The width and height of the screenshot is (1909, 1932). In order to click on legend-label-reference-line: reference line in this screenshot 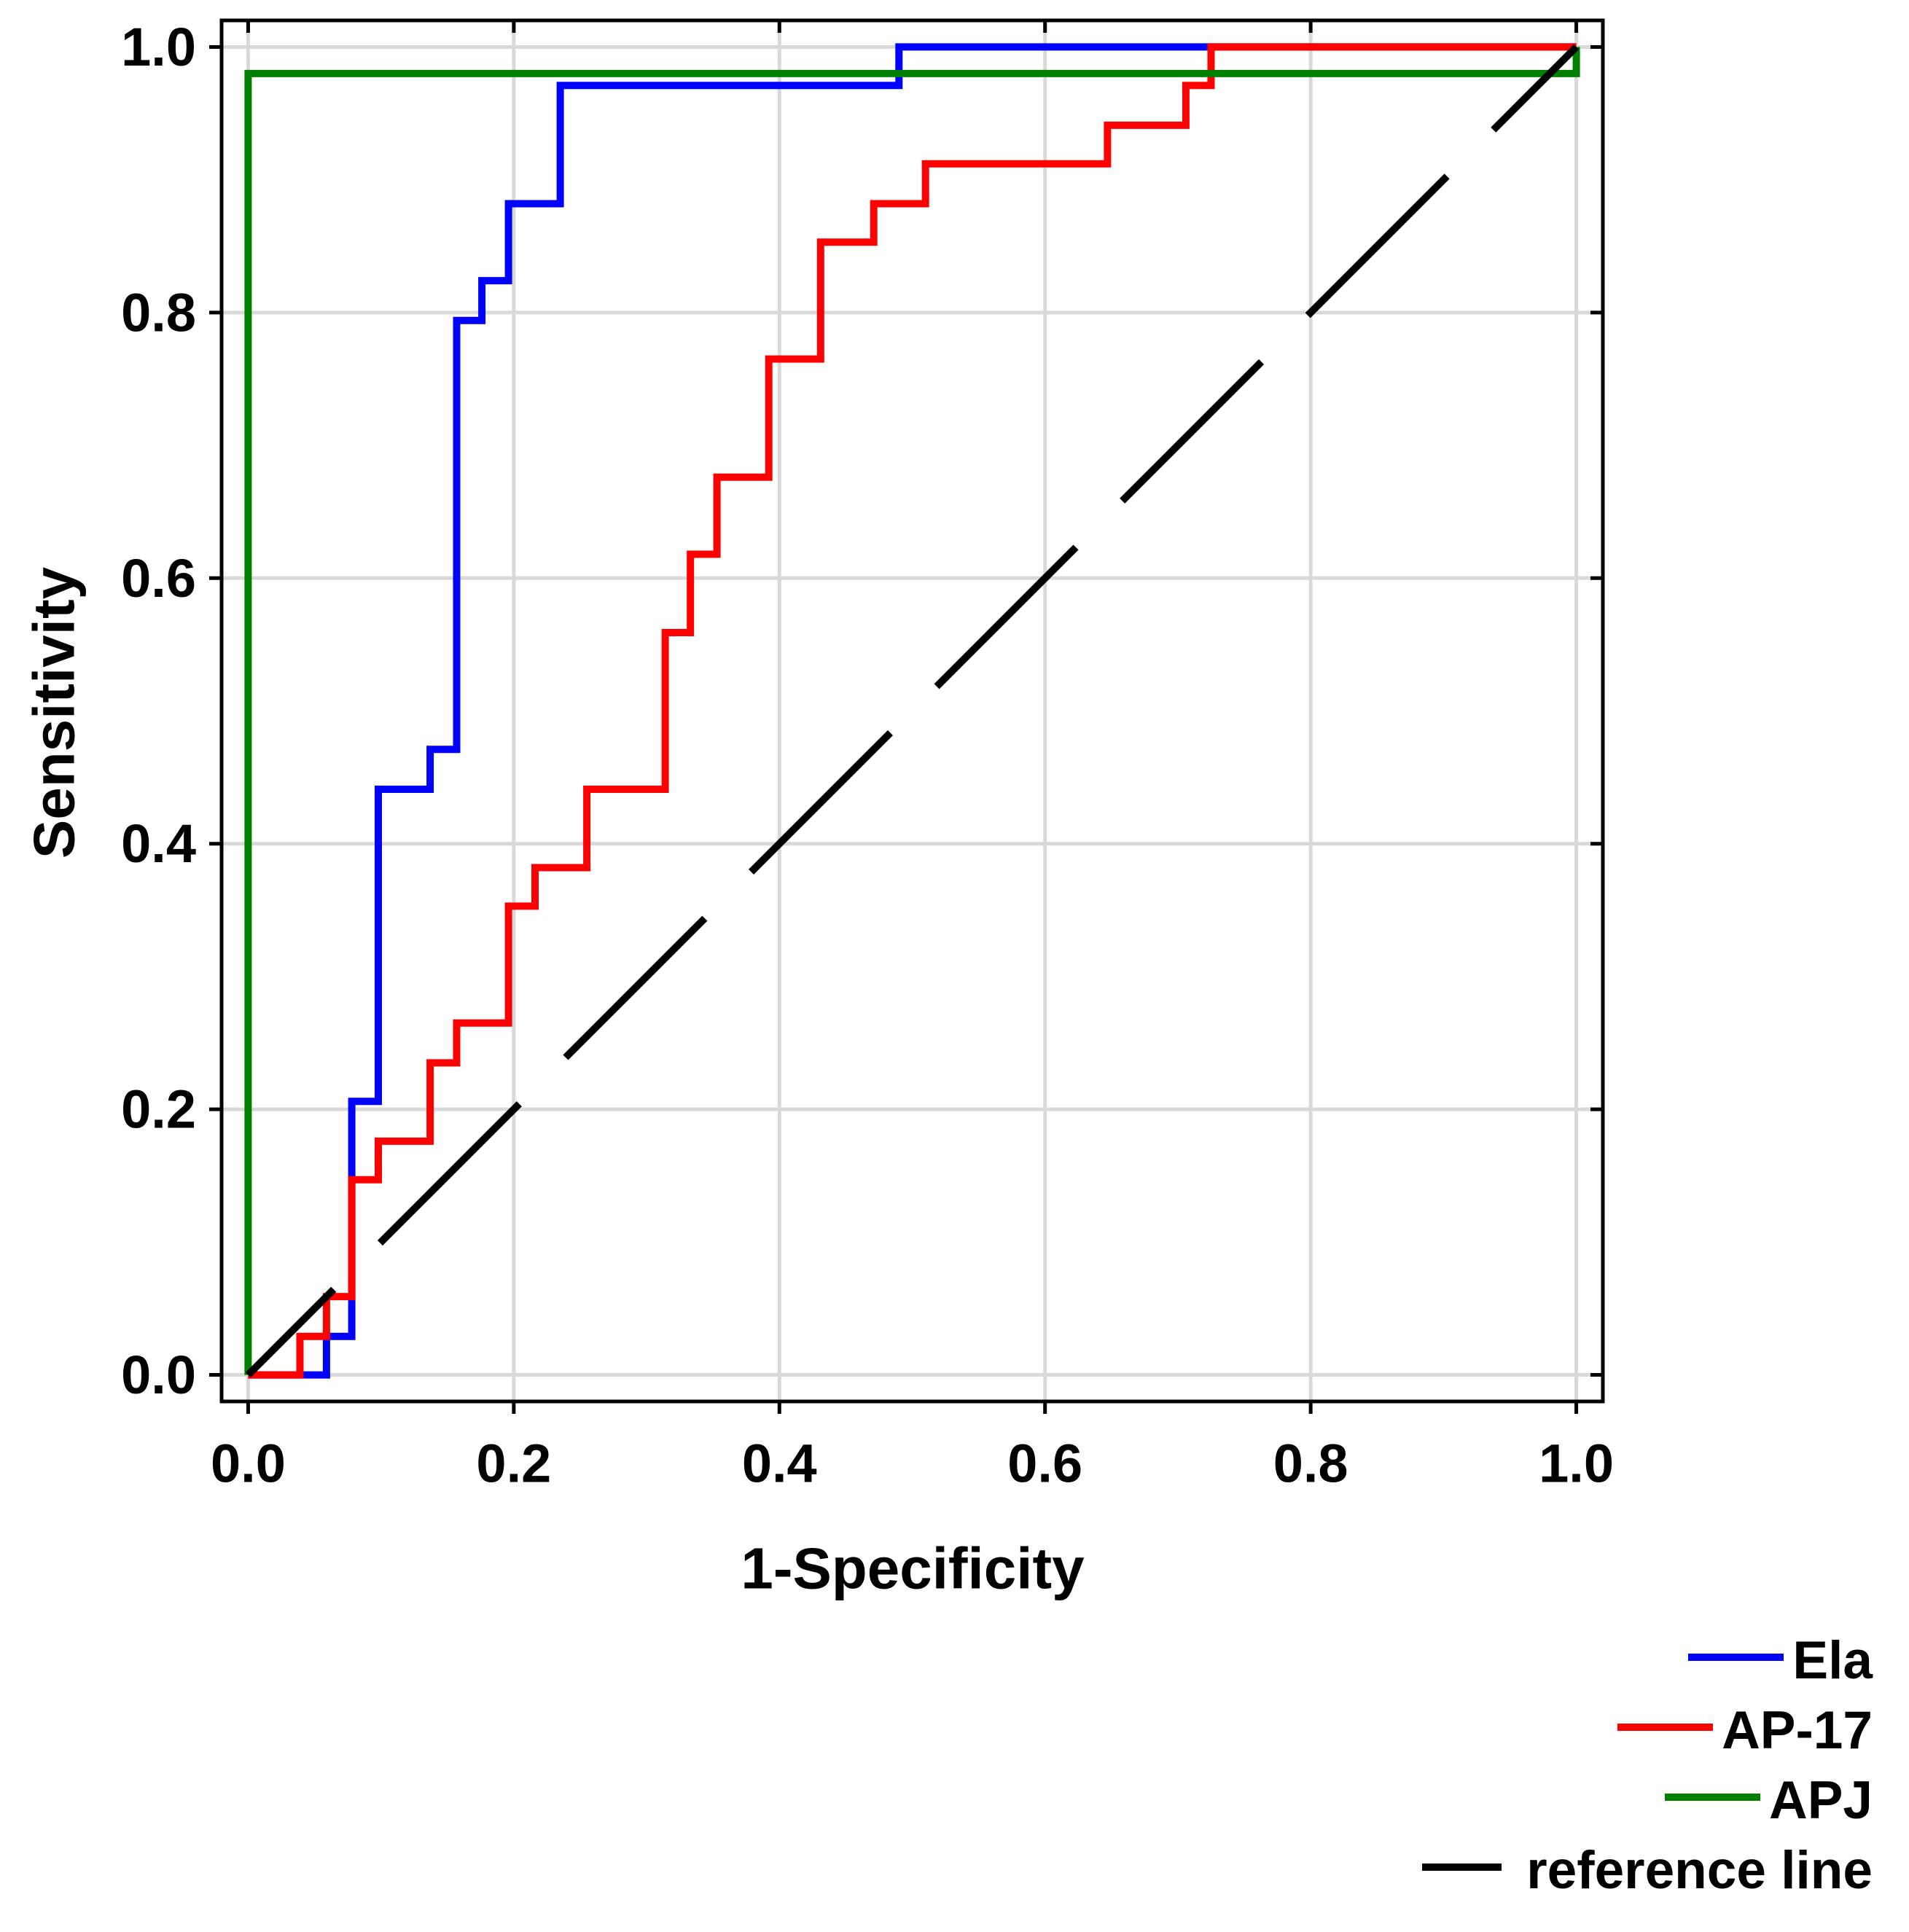, I will do `click(1700, 1870)`.